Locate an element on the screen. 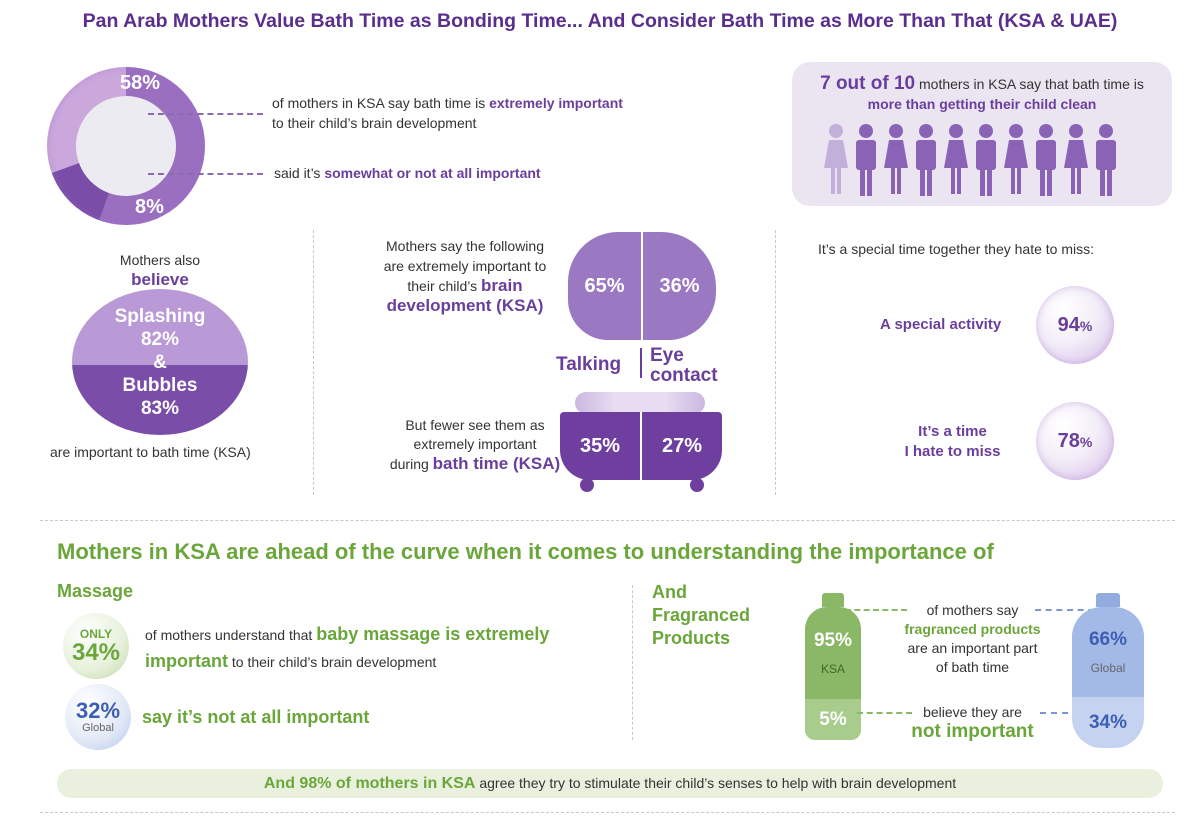 This screenshot has height=819, width=1200. eye-contact-label: Eye contact is located at coordinates (684, 365).